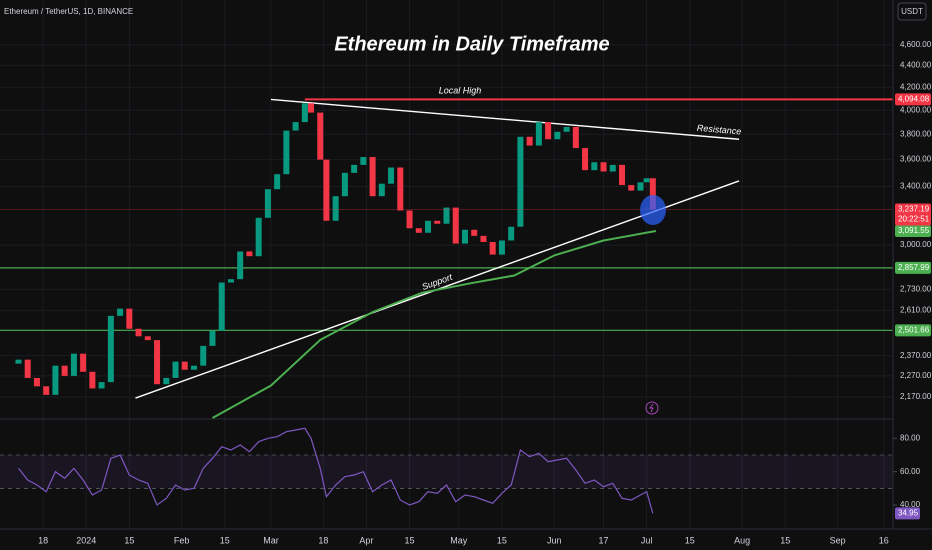 The height and width of the screenshot is (550, 932). What do you see at coordinates (916, 375) in the screenshot?
I see `y-tick-label: 2,270.00` at bounding box center [916, 375].